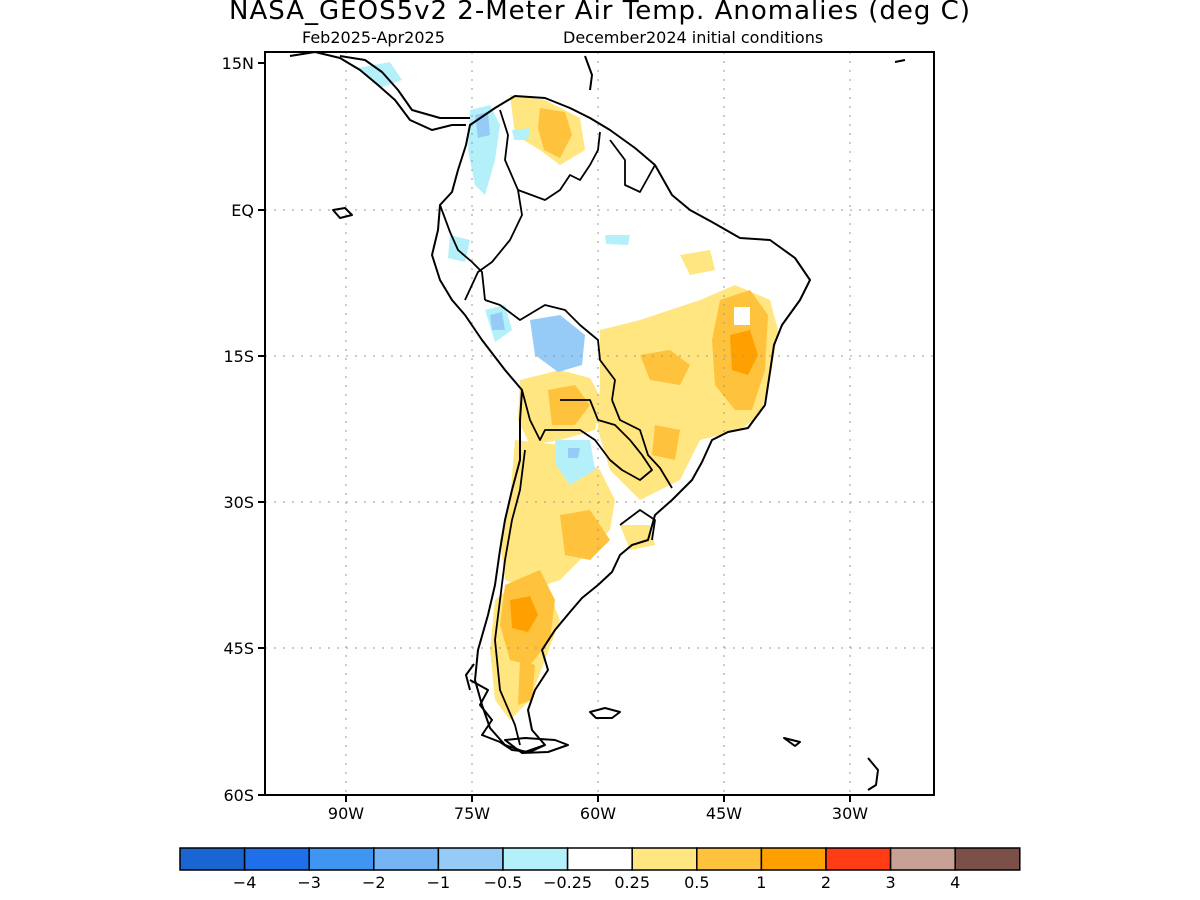 Image resolution: width=1200 pixels, height=900 pixels. Describe the element at coordinates (503, 882) in the screenshot. I see `legend-label: −0.5` at that location.